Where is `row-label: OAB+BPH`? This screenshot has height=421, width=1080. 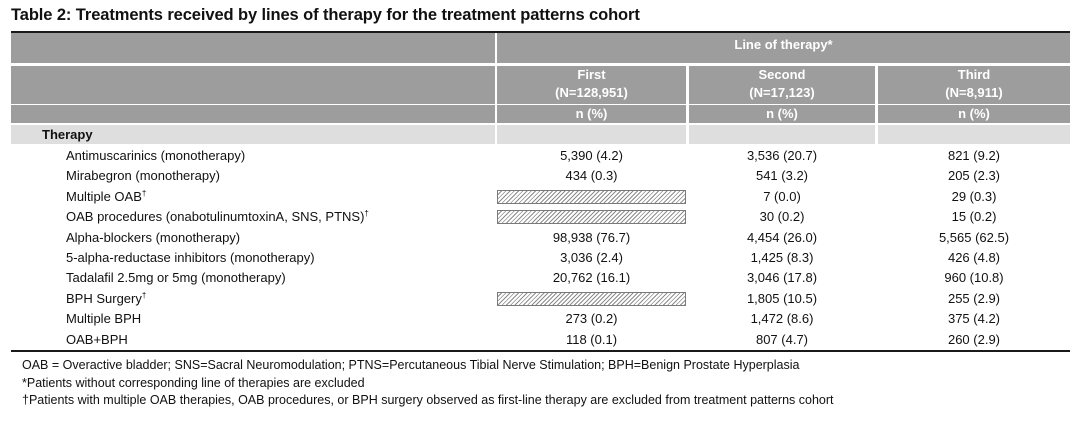 row-label: OAB+BPH is located at coordinates (97, 340).